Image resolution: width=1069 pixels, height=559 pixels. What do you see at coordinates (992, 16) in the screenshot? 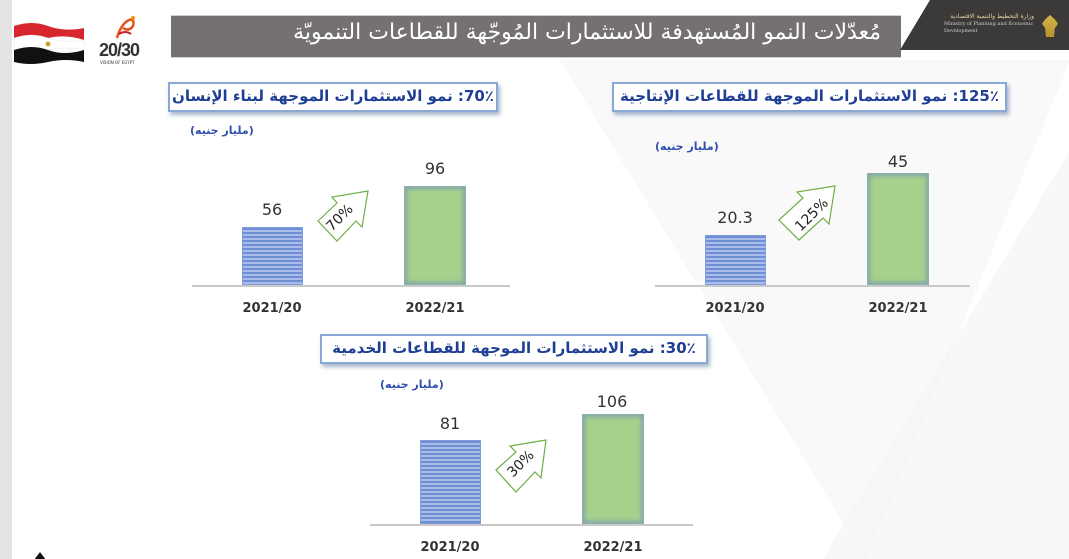
I see `ministry-name-ar: وزارة التخطيط والتنمية الاقتصادية` at bounding box center [992, 16].